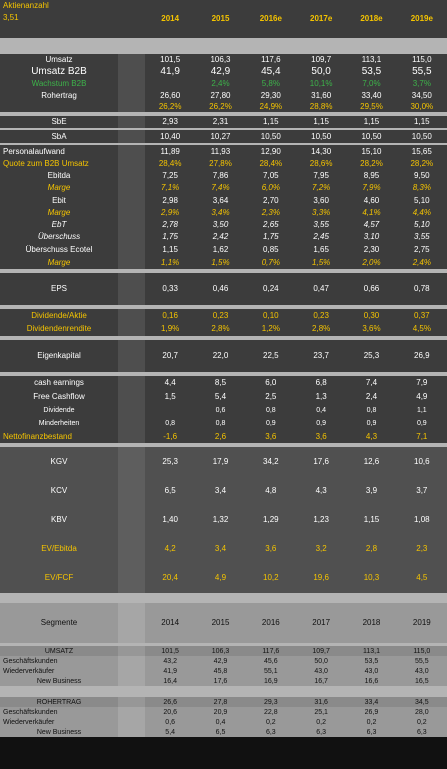 This screenshot has width=447, height=769. I want to click on segmente-row-value: 2019, so click(421, 623).